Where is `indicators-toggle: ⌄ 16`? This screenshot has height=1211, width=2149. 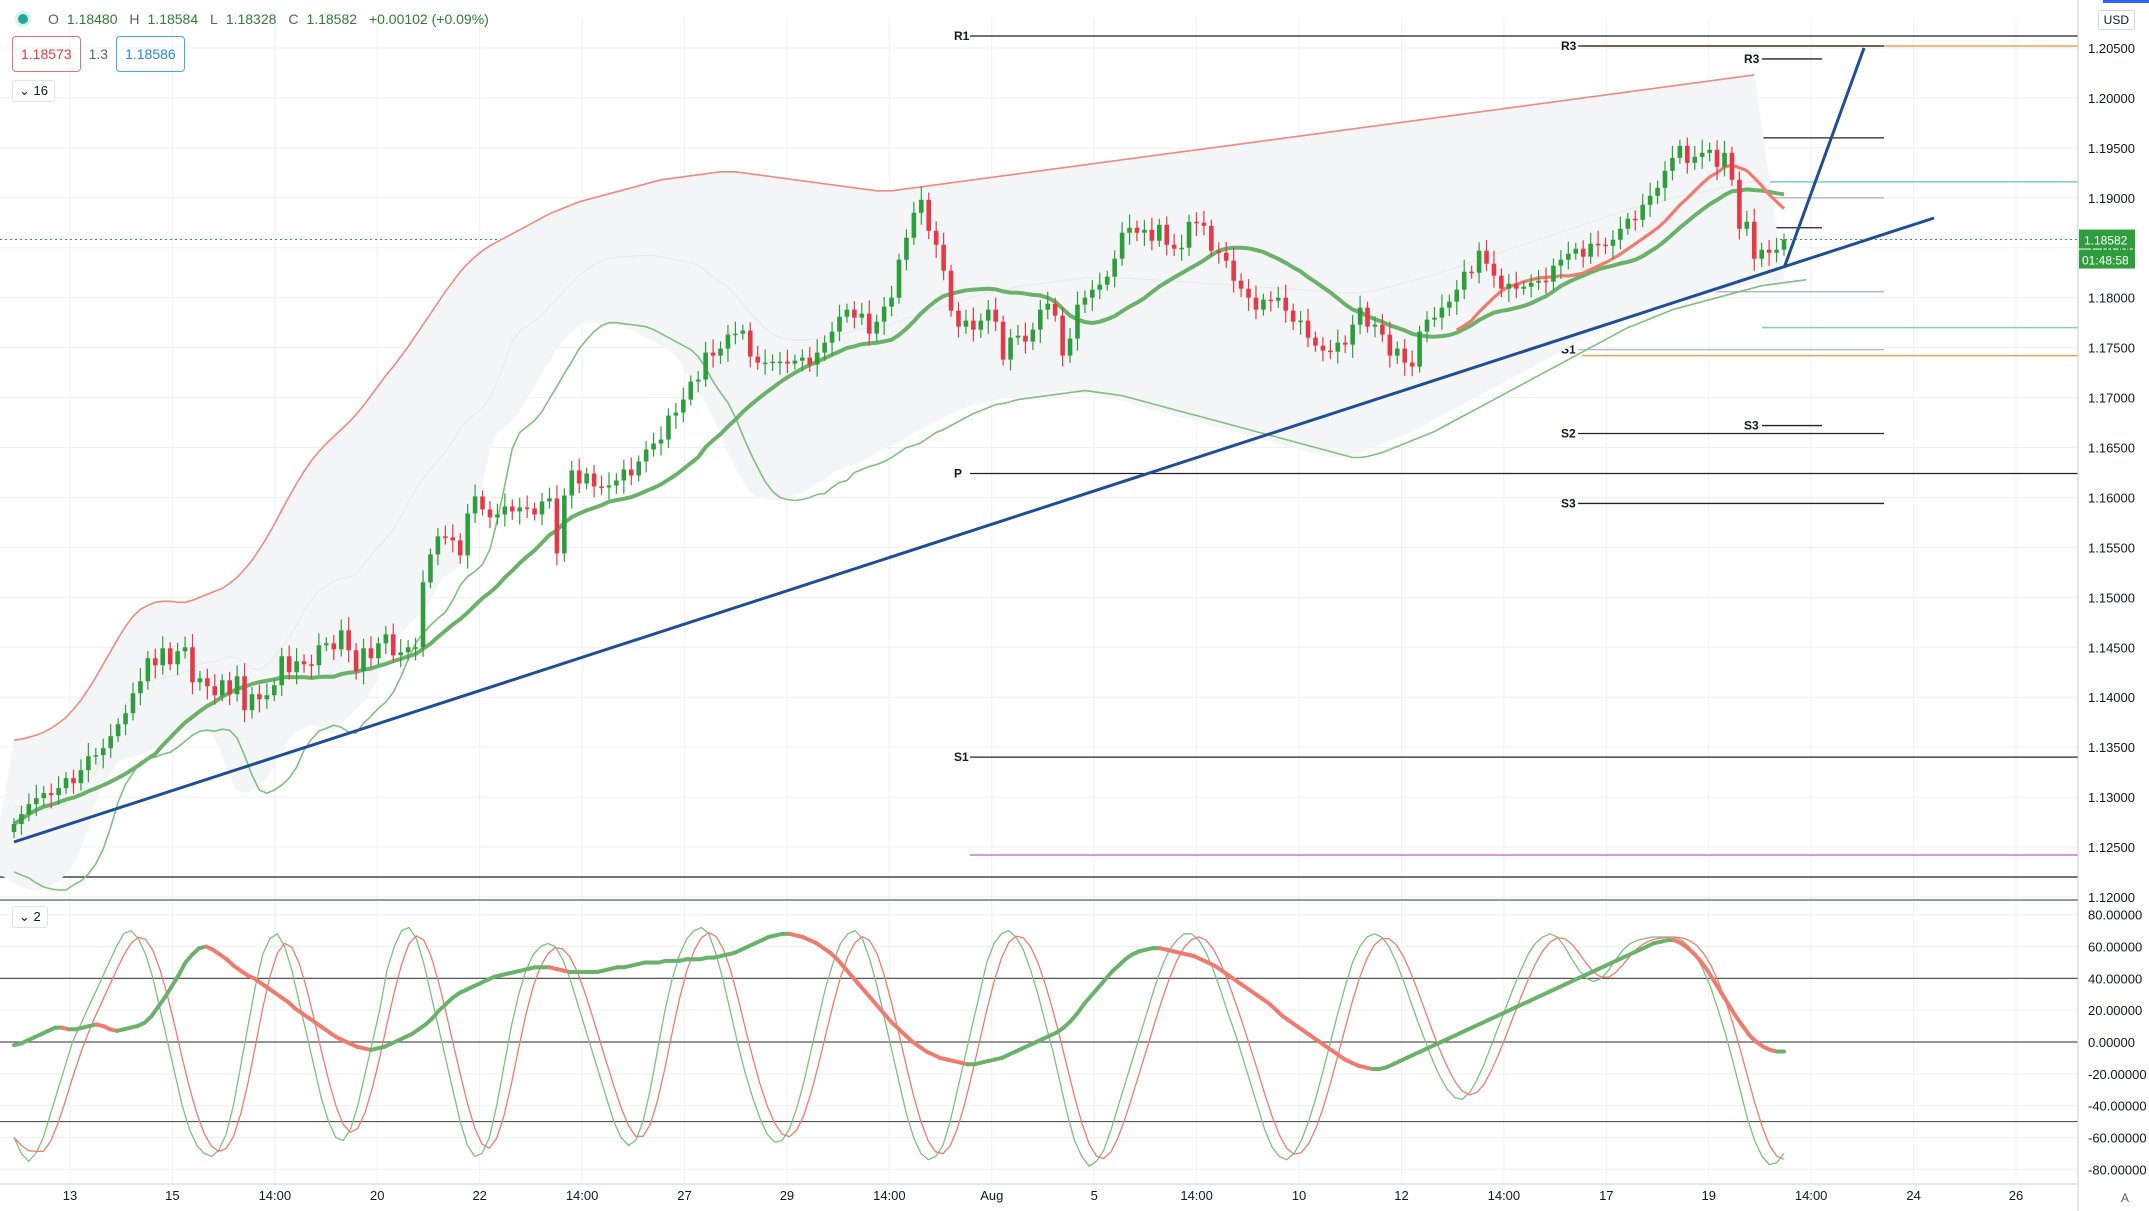
indicators-toggle: ⌄ 16 is located at coordinates (33, 91).